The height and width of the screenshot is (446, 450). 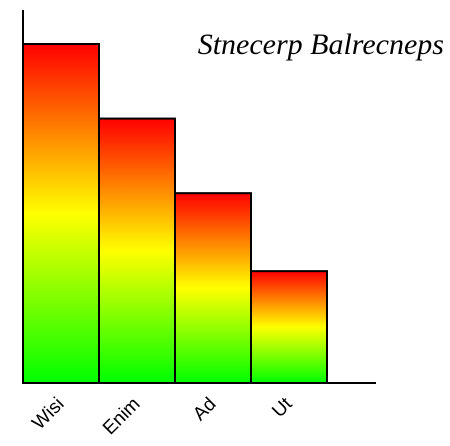 What do you see at coordinates (321, 44) in the screenshot?
I see `chart-title: Stnecerp Balrecneps` at bounding box center [321, 44].